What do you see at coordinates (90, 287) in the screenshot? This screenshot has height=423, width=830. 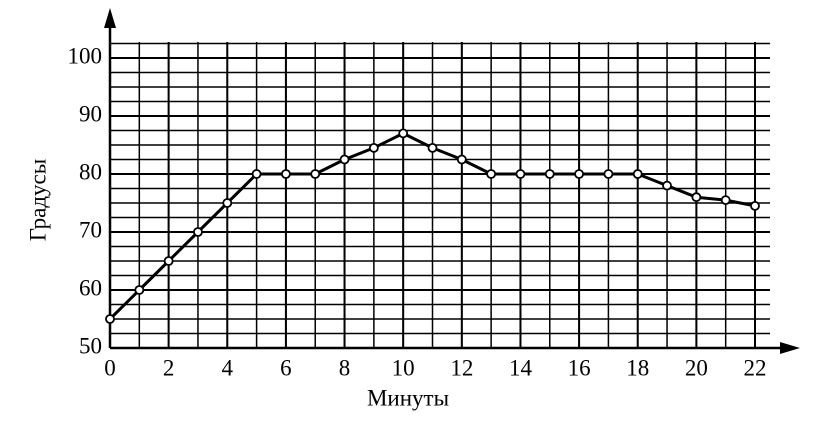 I see `y-tick-label: 60` at bounding box center [90, 287].